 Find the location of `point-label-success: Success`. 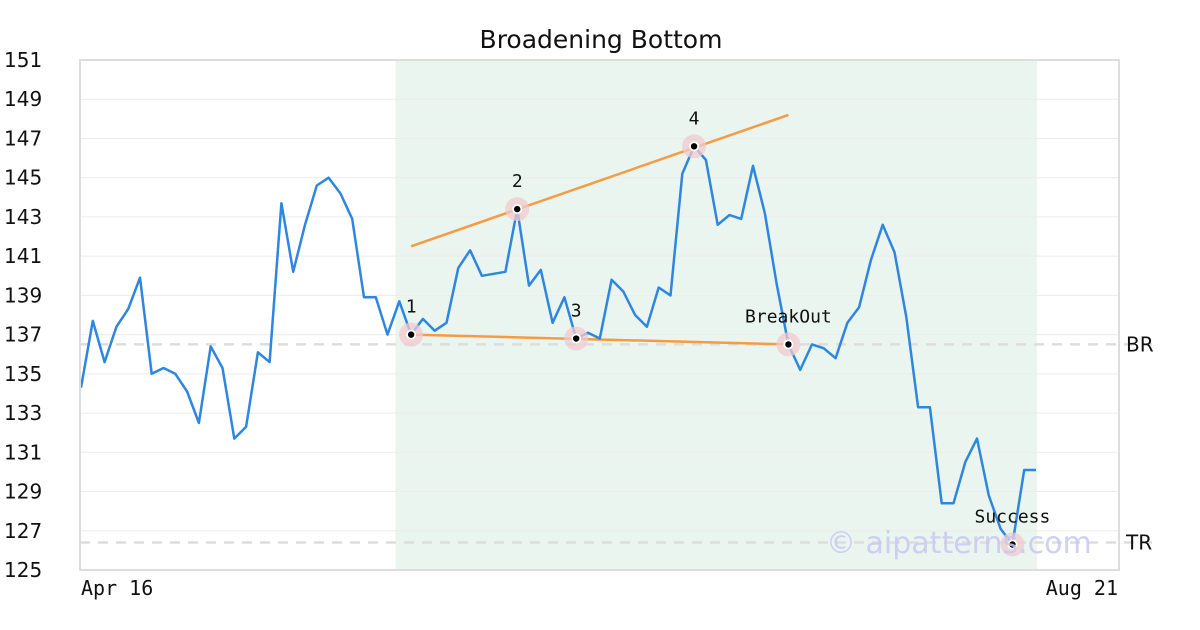

point-label-success: Success is located at coordinates (1012, 517).